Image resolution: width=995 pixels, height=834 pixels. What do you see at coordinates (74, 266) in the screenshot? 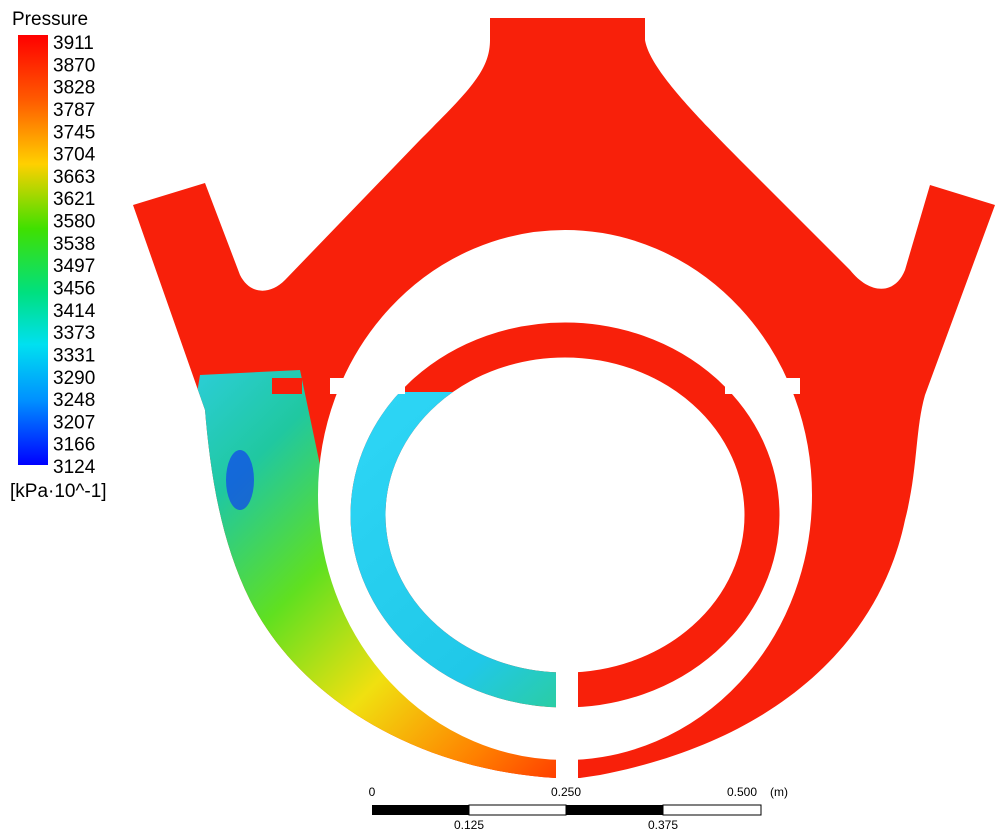
I see `legend-label: 3497` at bounding box center [74, 266].